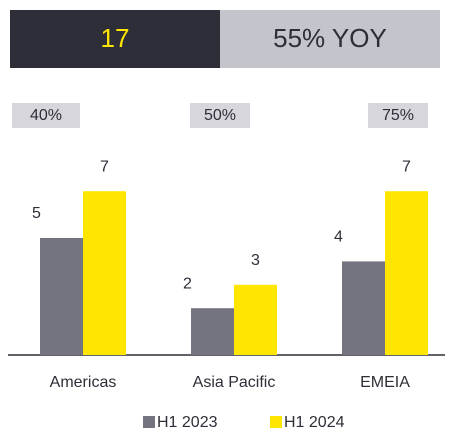 The image size is (450, 432). What do you see at coordinates (234, 382) in the screenshot?
I see `x-tick-label: Asia Pacific` at bounding box center [234, 382].